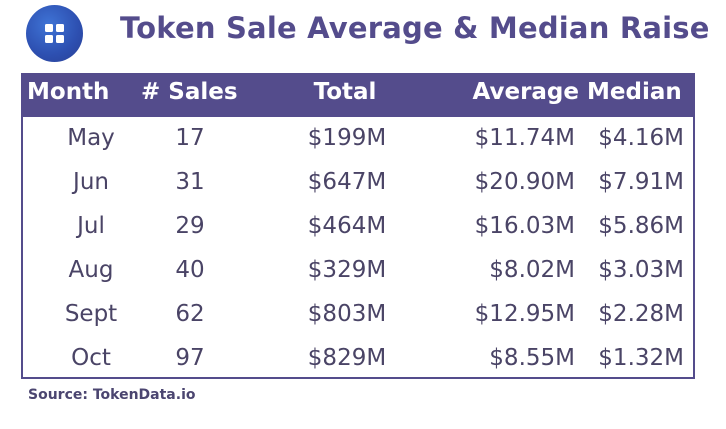 Image resolution: width=726 pixels, height=429 pixels. I want to click on table-header: Month # Sales Total Average Median, so click(358, 95).